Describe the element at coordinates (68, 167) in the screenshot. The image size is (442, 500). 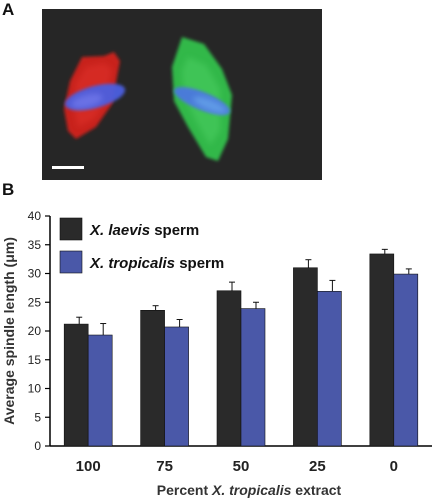
I see `scale-bar` at that location.